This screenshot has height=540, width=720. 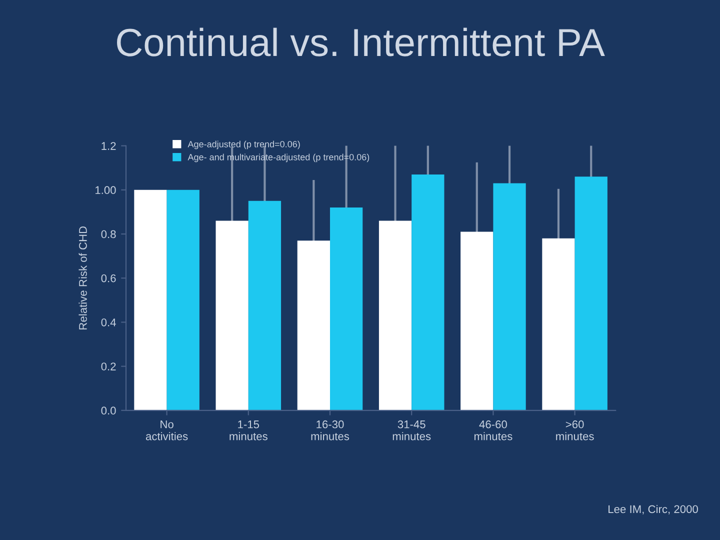 I want to click on x-tick-label: 46-60 minutes, so click(x=493, y=430).